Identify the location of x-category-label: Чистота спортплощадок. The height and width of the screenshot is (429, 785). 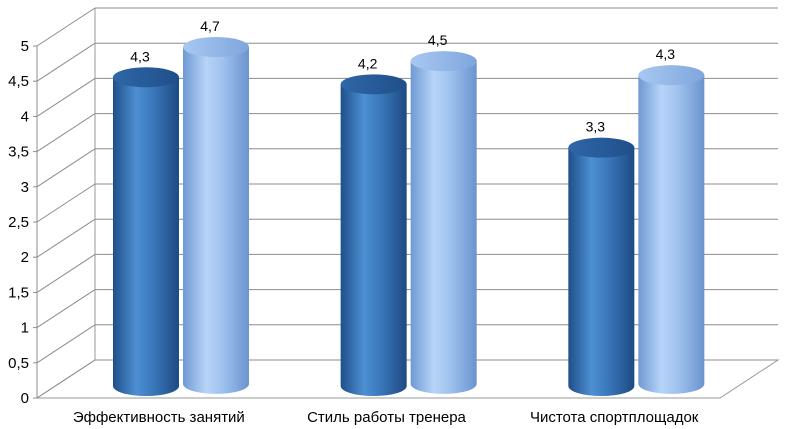
(614, 417).